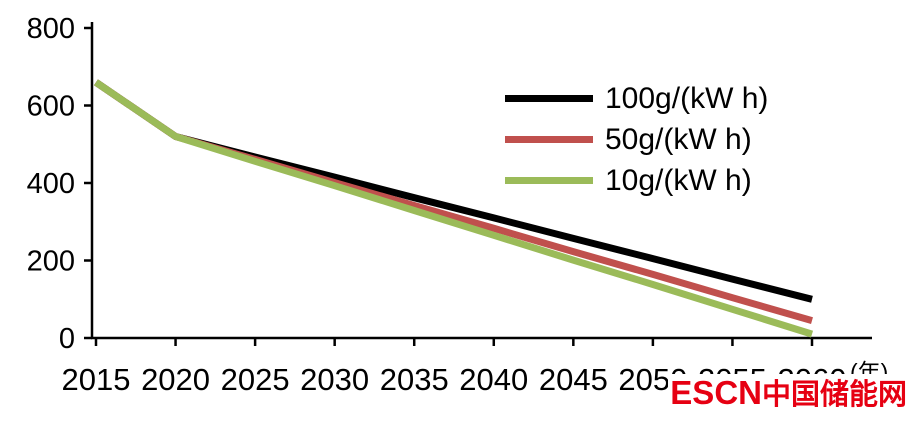 The width and height of the screenshot is (913, 421). I want to click on watermark-logo-text: ESCN, so click(716, 392).